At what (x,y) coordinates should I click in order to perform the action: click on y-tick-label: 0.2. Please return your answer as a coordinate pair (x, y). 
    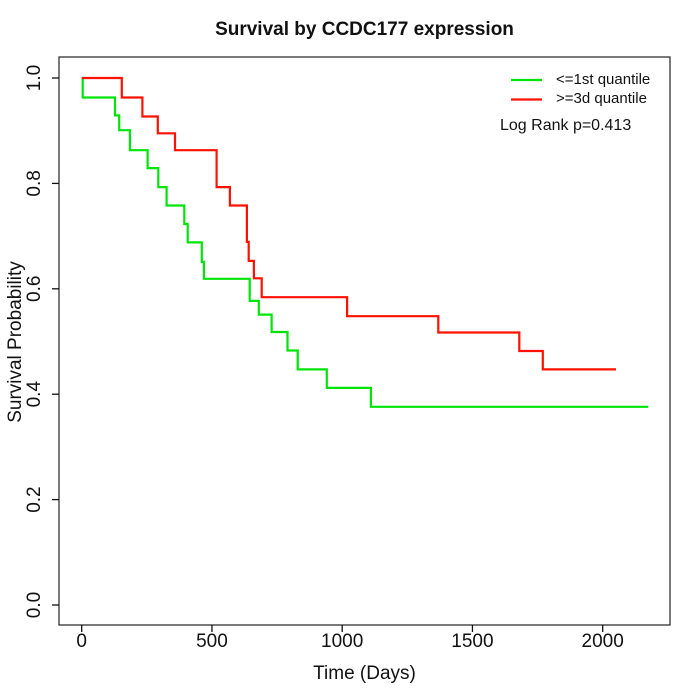
    Looking at the image, I should click on (34, 499).